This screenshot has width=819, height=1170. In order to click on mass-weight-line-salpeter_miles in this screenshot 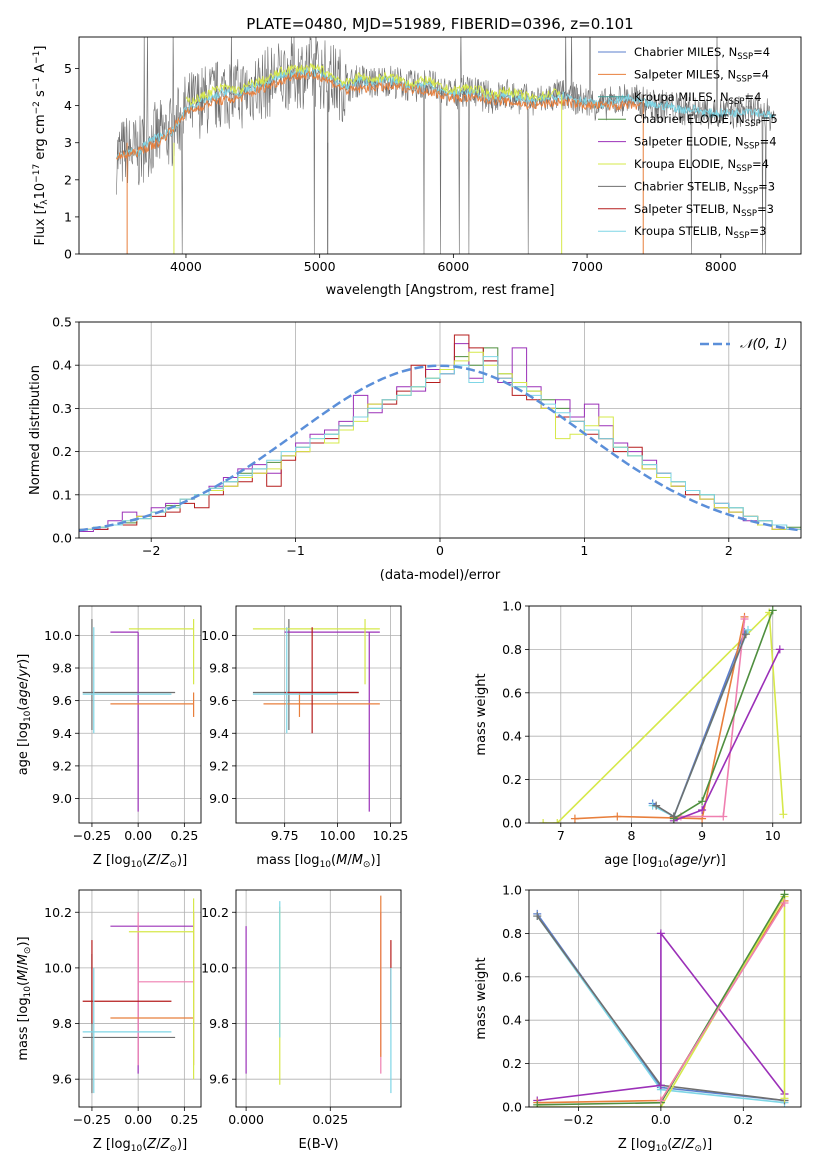, I will do `click(660, 718)`.